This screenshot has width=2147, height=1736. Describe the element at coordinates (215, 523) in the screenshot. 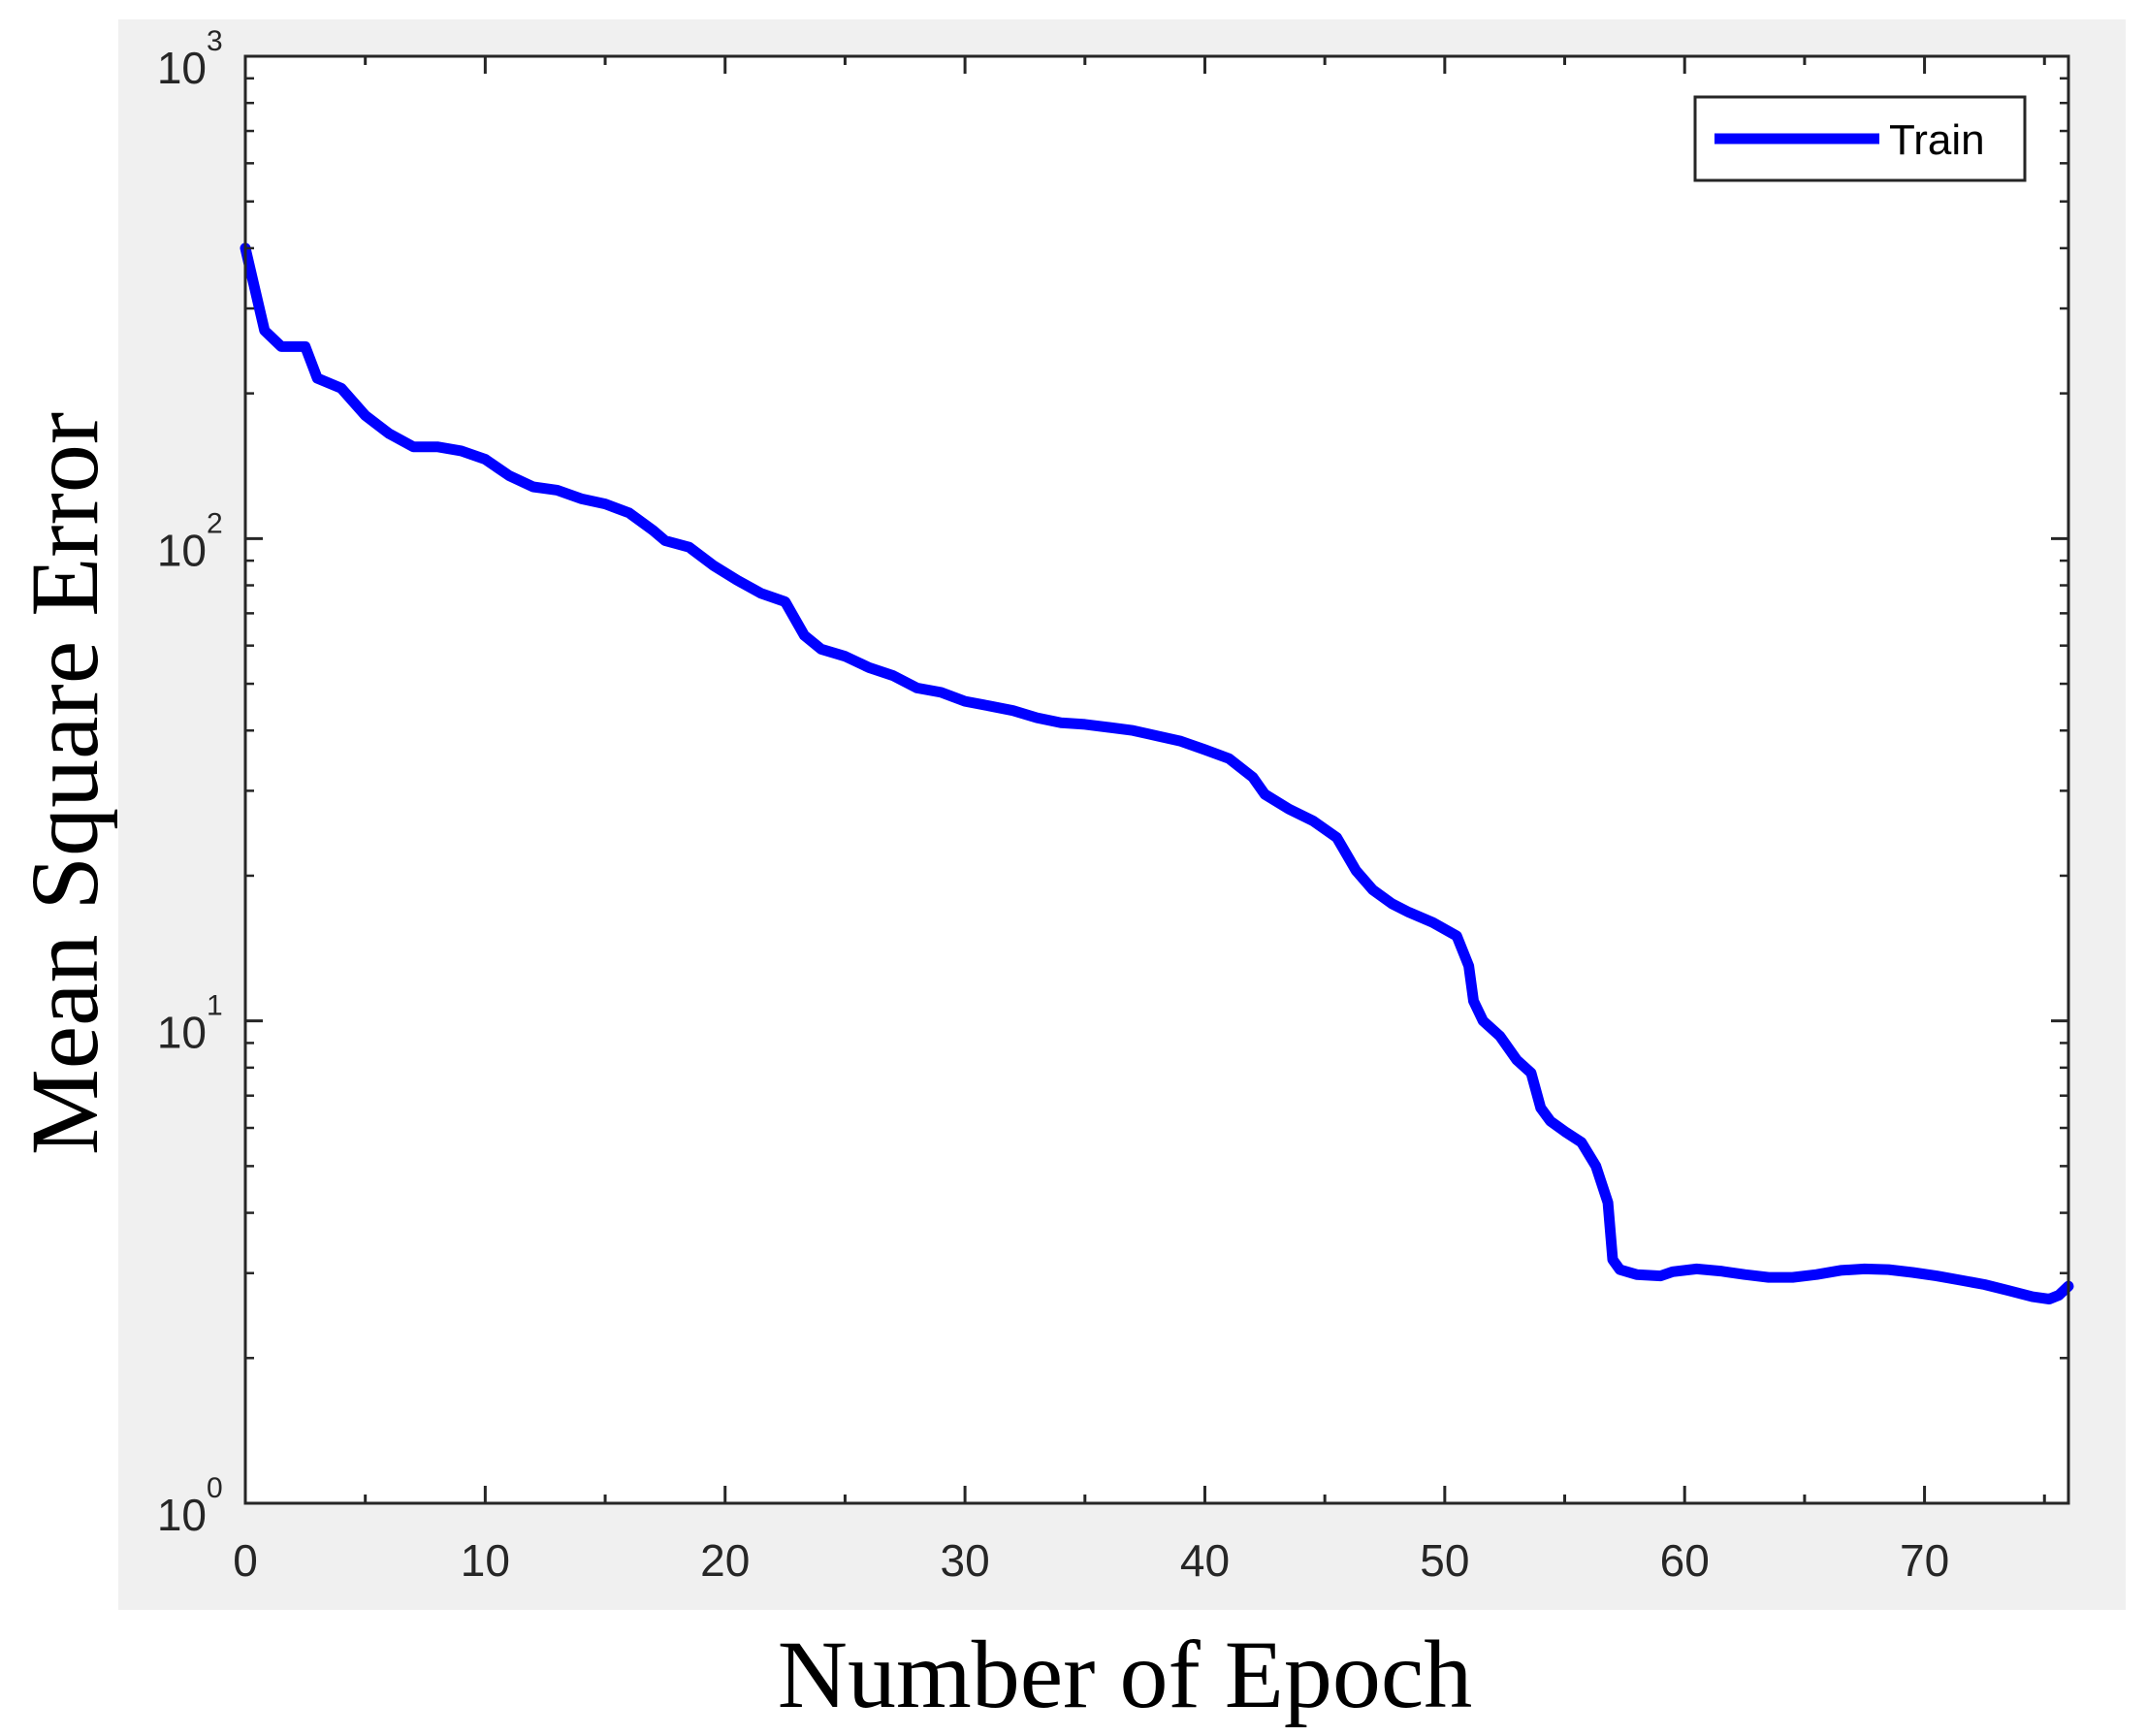

I see `y-tick-exponent: 2` at that location.